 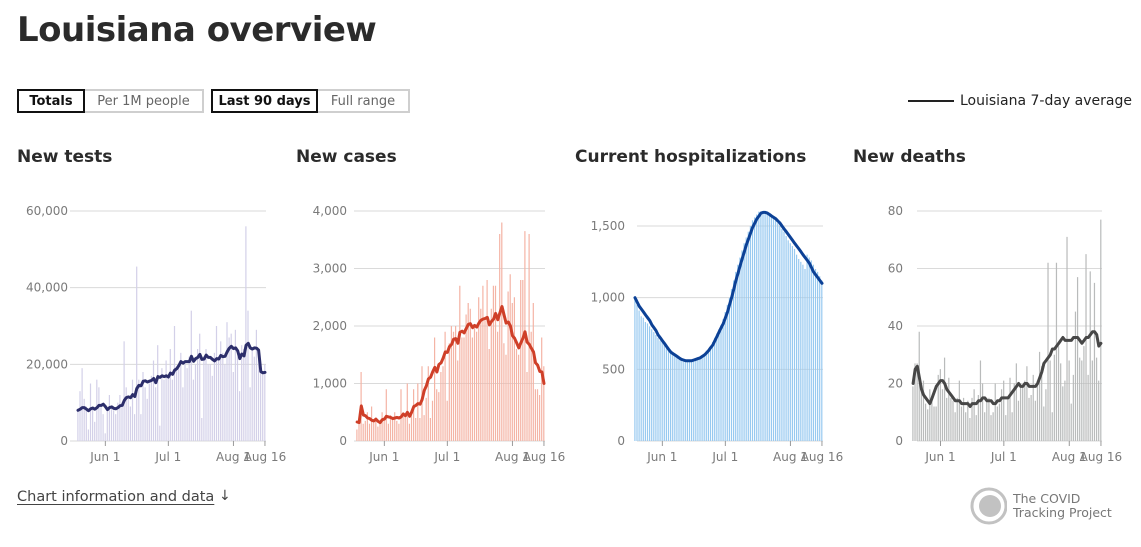 I want to click on brand-line-2: Tracking Project, so click(x=1062, y=512).